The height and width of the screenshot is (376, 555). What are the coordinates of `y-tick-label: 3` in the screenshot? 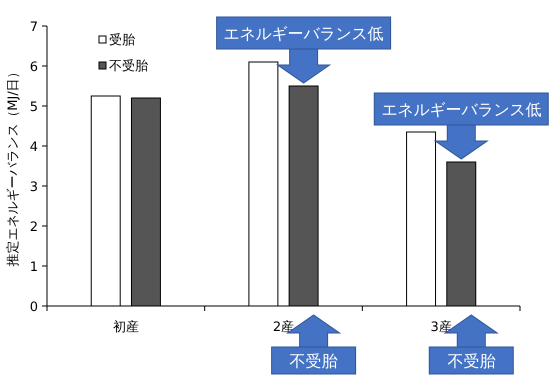 It's located at (34, 187).